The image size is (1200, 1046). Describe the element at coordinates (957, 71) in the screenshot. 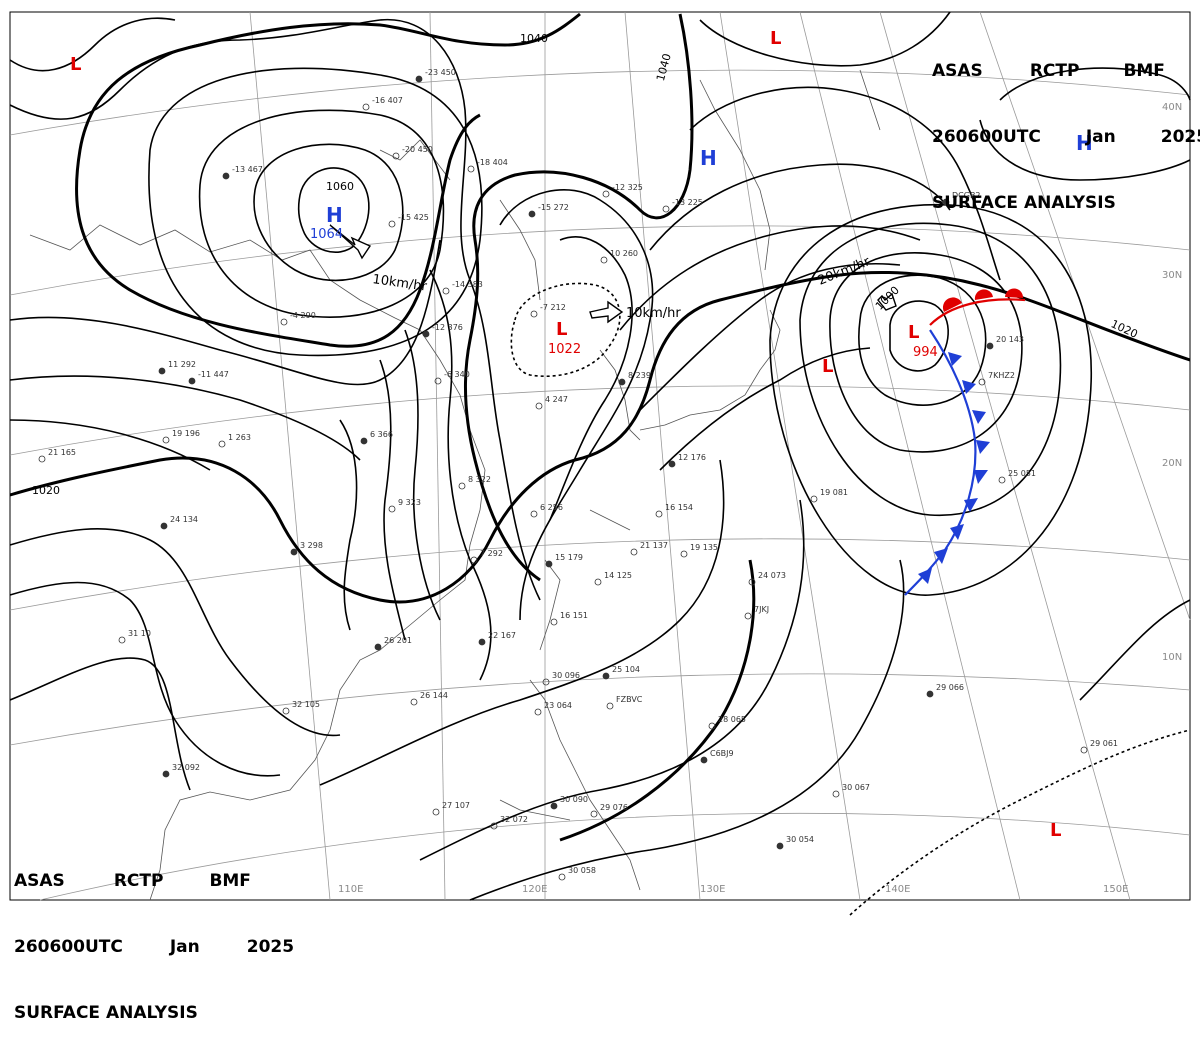

I see `header-agency: ASAS` at that location.